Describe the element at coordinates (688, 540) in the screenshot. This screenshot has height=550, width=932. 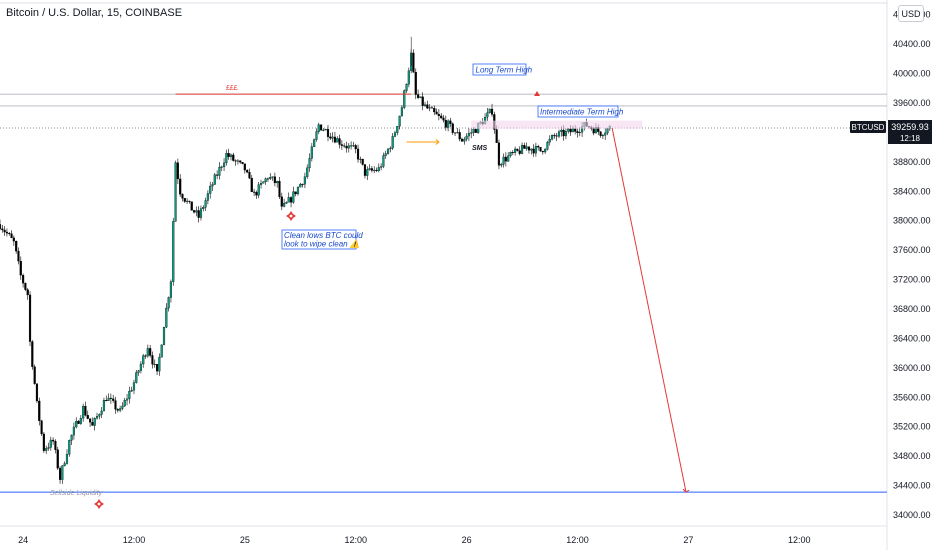
I see `time-tick-label: 27` at that location.